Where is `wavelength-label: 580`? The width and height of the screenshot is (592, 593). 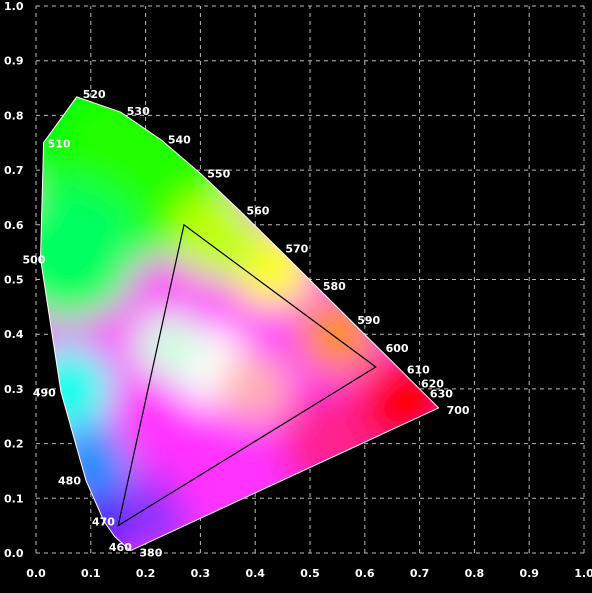 wavelength-label: 580 is located at coordinates (334, 286).